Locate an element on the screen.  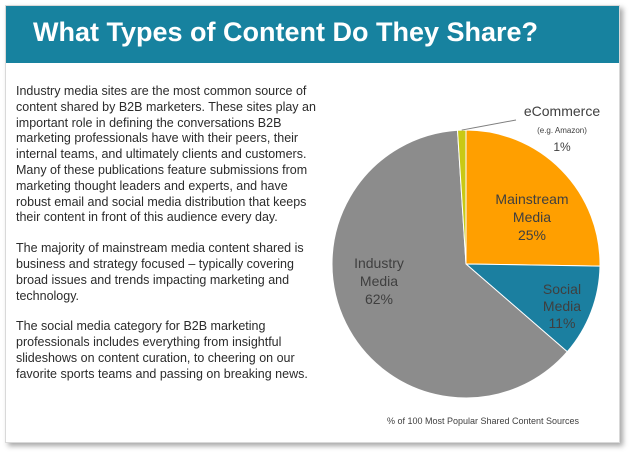
ecommerce-leader-line is located at coordinates (489, 125).